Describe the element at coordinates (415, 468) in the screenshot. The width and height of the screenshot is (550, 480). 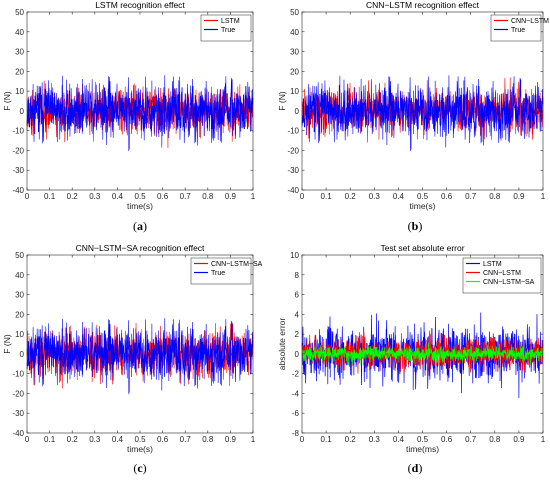
I see `panel-letter-d: (d)` at that location.